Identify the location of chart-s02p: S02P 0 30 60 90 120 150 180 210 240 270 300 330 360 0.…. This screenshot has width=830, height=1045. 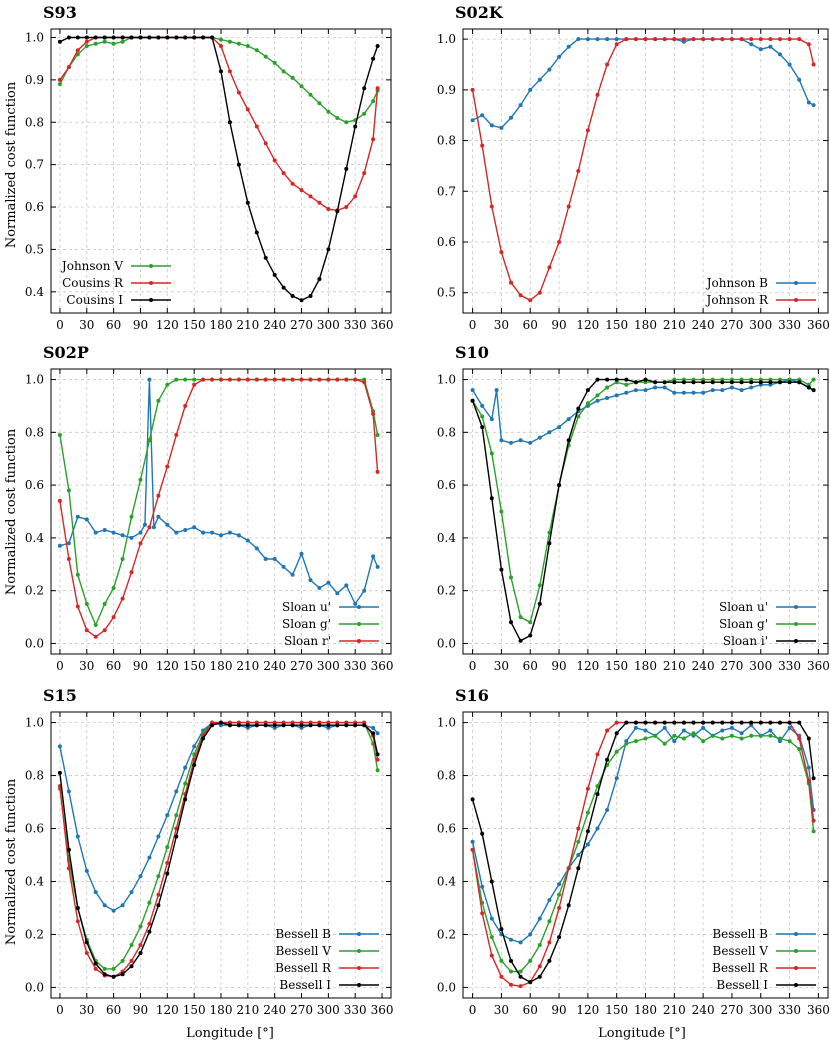
(209, 508).